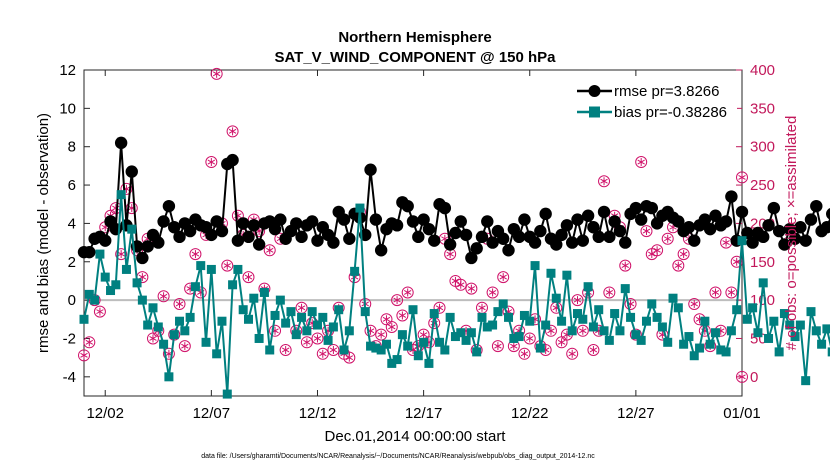 This screenshot has width=830, height=470. I want to click on y-right-tick-label: 150, so click(762, 262).